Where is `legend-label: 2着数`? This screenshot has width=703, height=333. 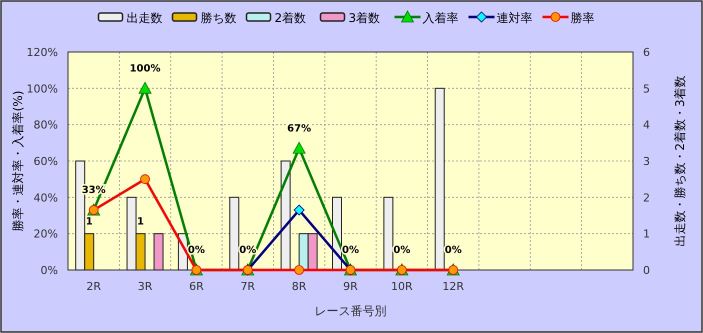 legend-label: 2着数 is located at coordinates (290, 18).